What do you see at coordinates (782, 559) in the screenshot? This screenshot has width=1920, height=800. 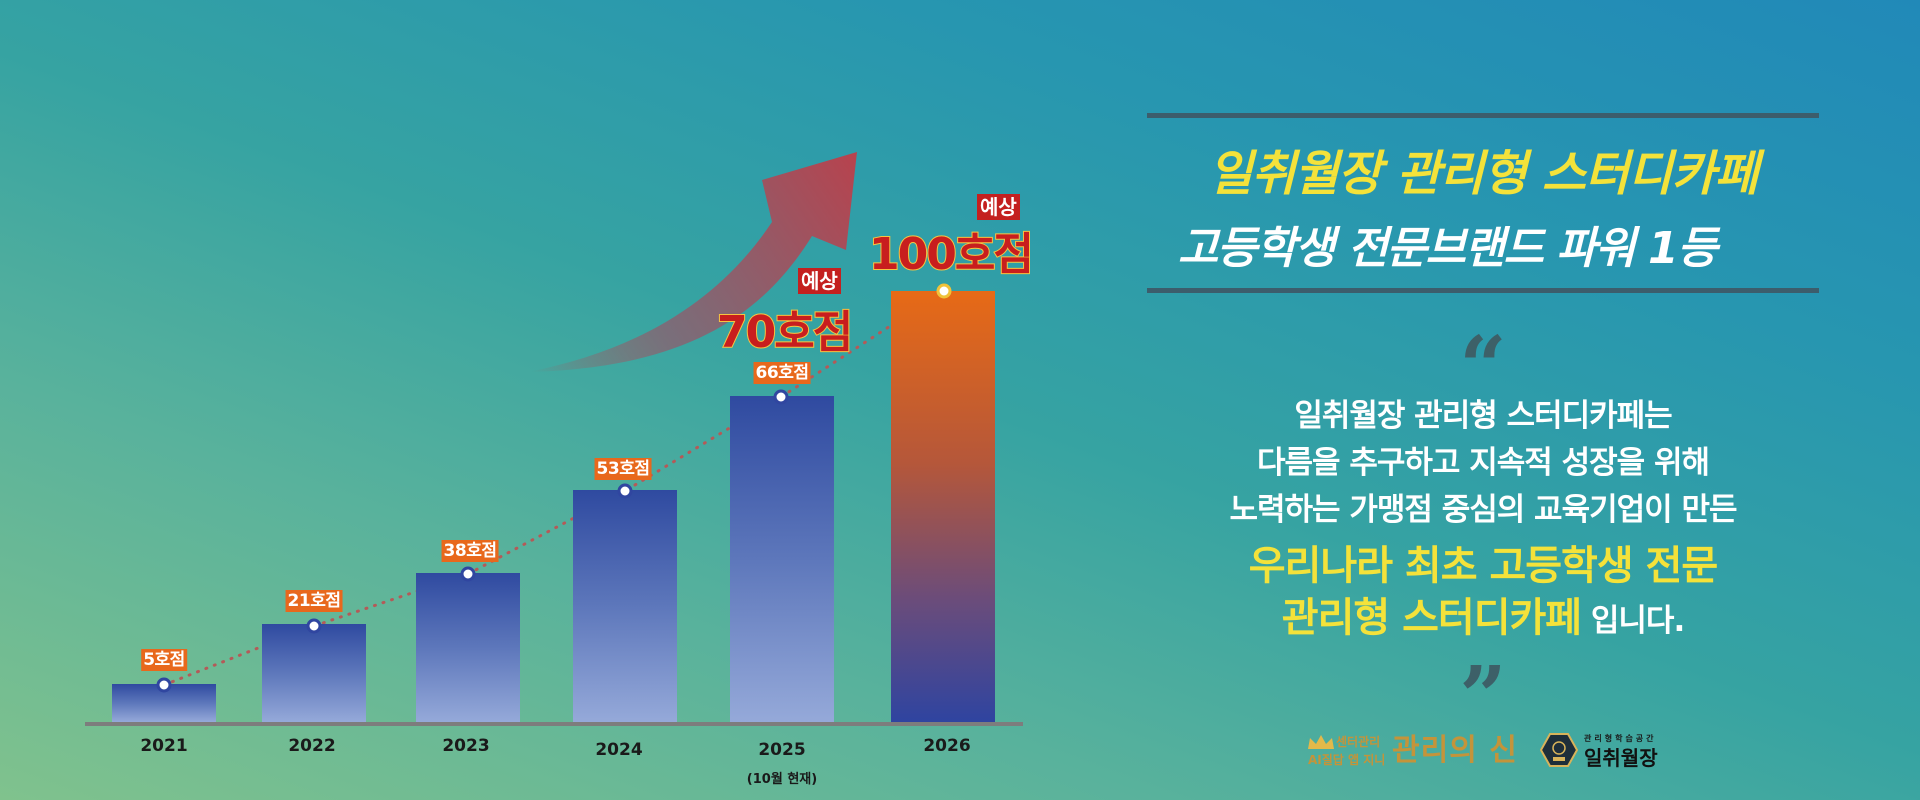 I see `bar-2025` at bounding box center [782, 559].